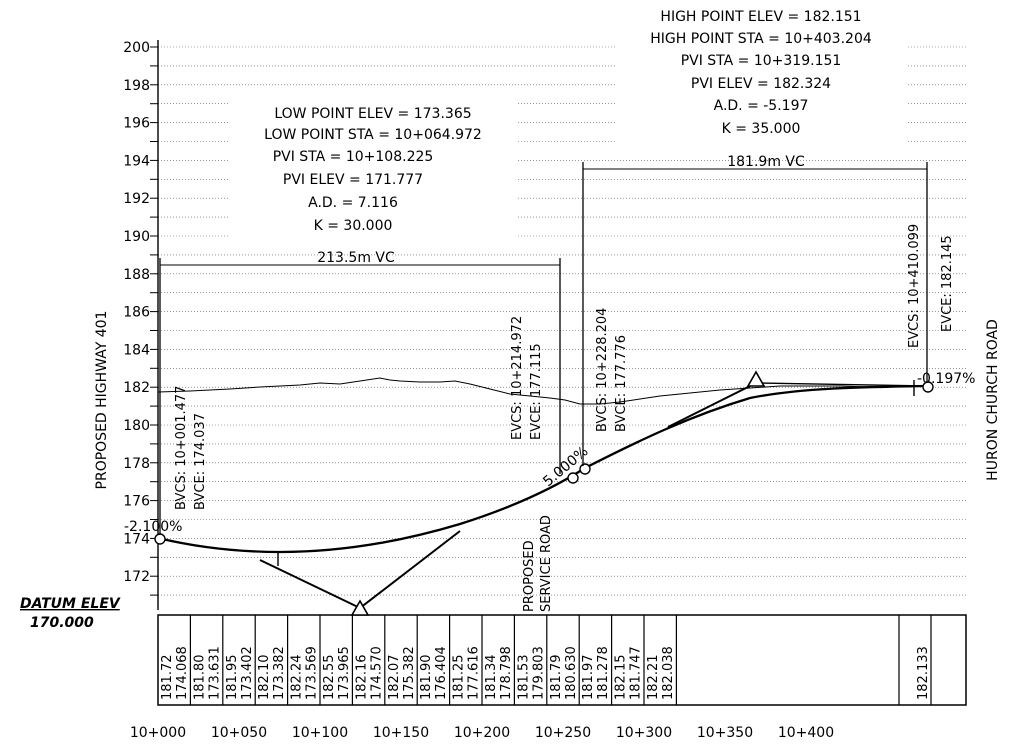  I want to click on y-tick-label: 172, so click(136, 577).